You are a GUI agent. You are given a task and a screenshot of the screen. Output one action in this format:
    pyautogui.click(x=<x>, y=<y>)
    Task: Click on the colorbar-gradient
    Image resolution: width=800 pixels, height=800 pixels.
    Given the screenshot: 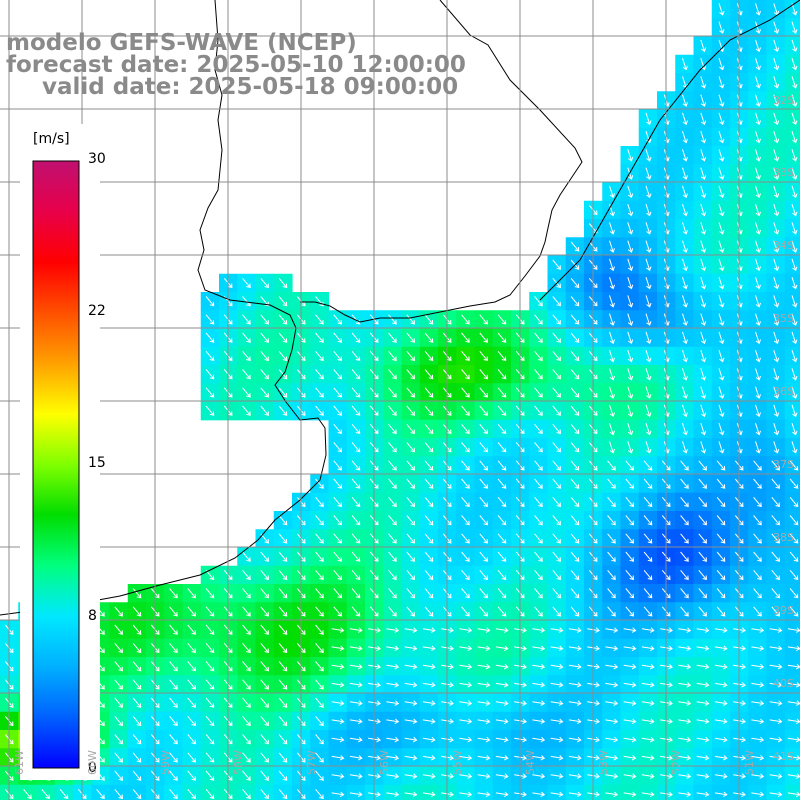 What is the action you would take?
    pyautogui.click(x=56, y=464)
    